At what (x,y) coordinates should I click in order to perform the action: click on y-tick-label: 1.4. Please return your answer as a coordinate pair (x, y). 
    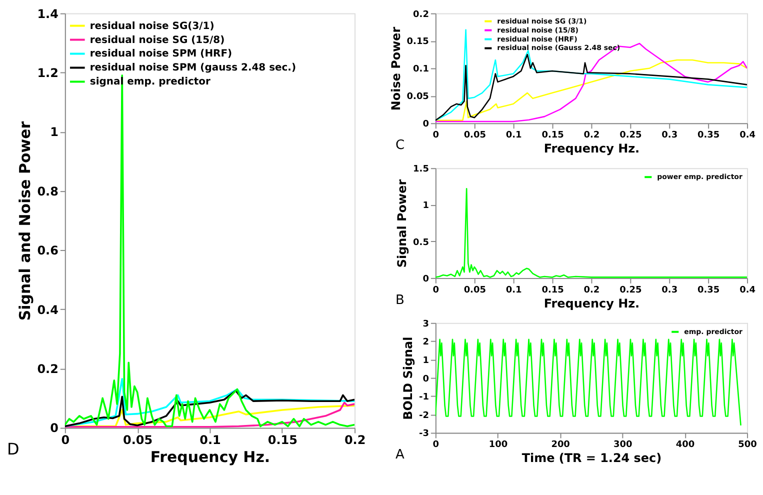
    Looking at the image, I should click on (47, 13).